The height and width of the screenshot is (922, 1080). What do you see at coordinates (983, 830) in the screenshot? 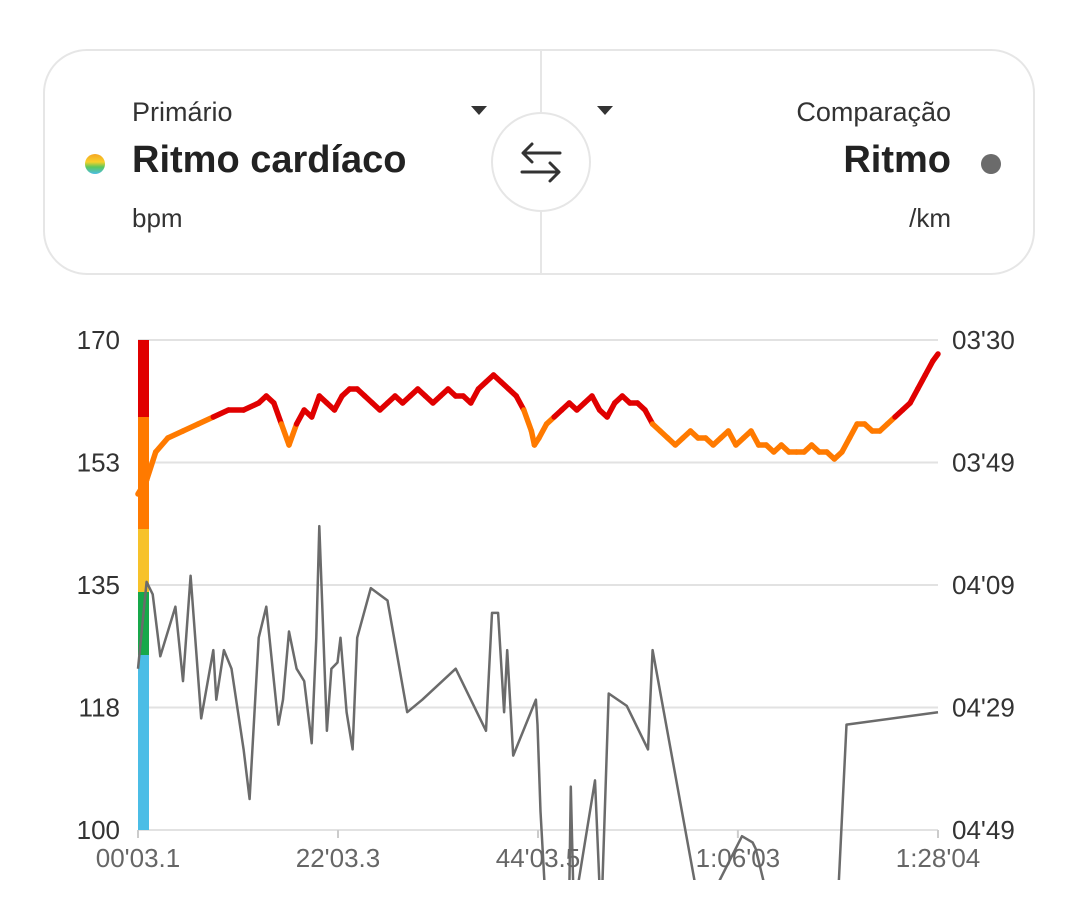
I see `y-right-tick-label: 04'49` at bounding box center [983, 830].